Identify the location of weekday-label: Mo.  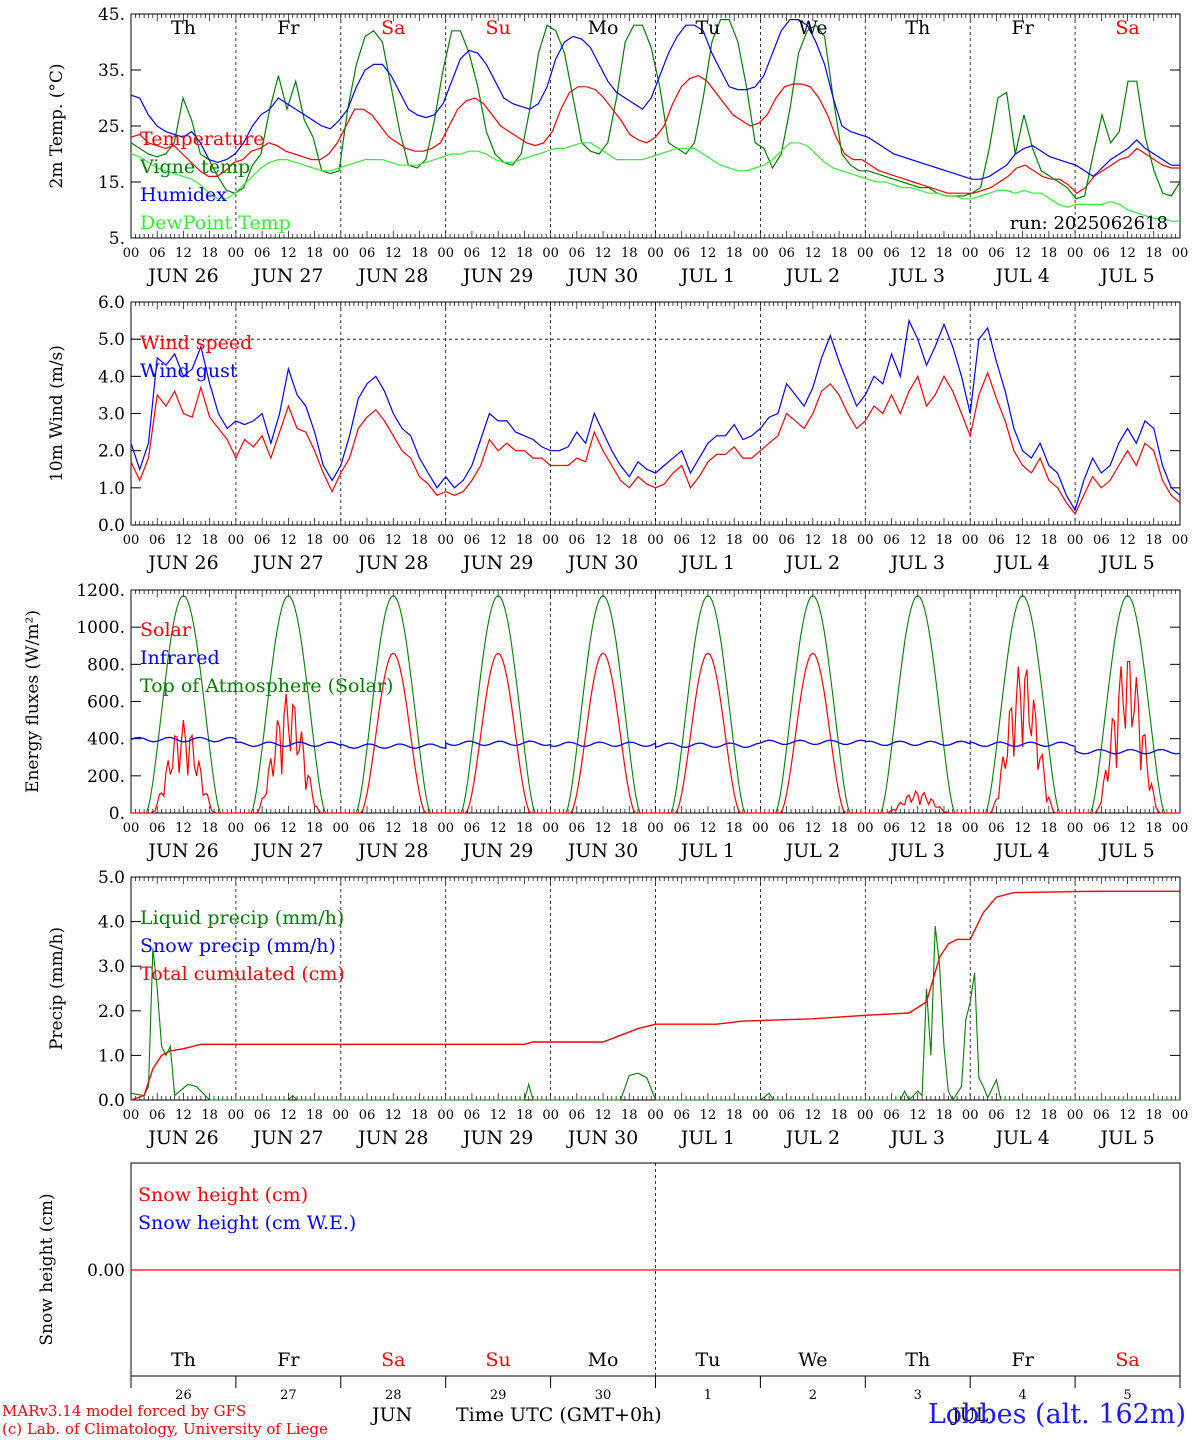
(603, 1360).